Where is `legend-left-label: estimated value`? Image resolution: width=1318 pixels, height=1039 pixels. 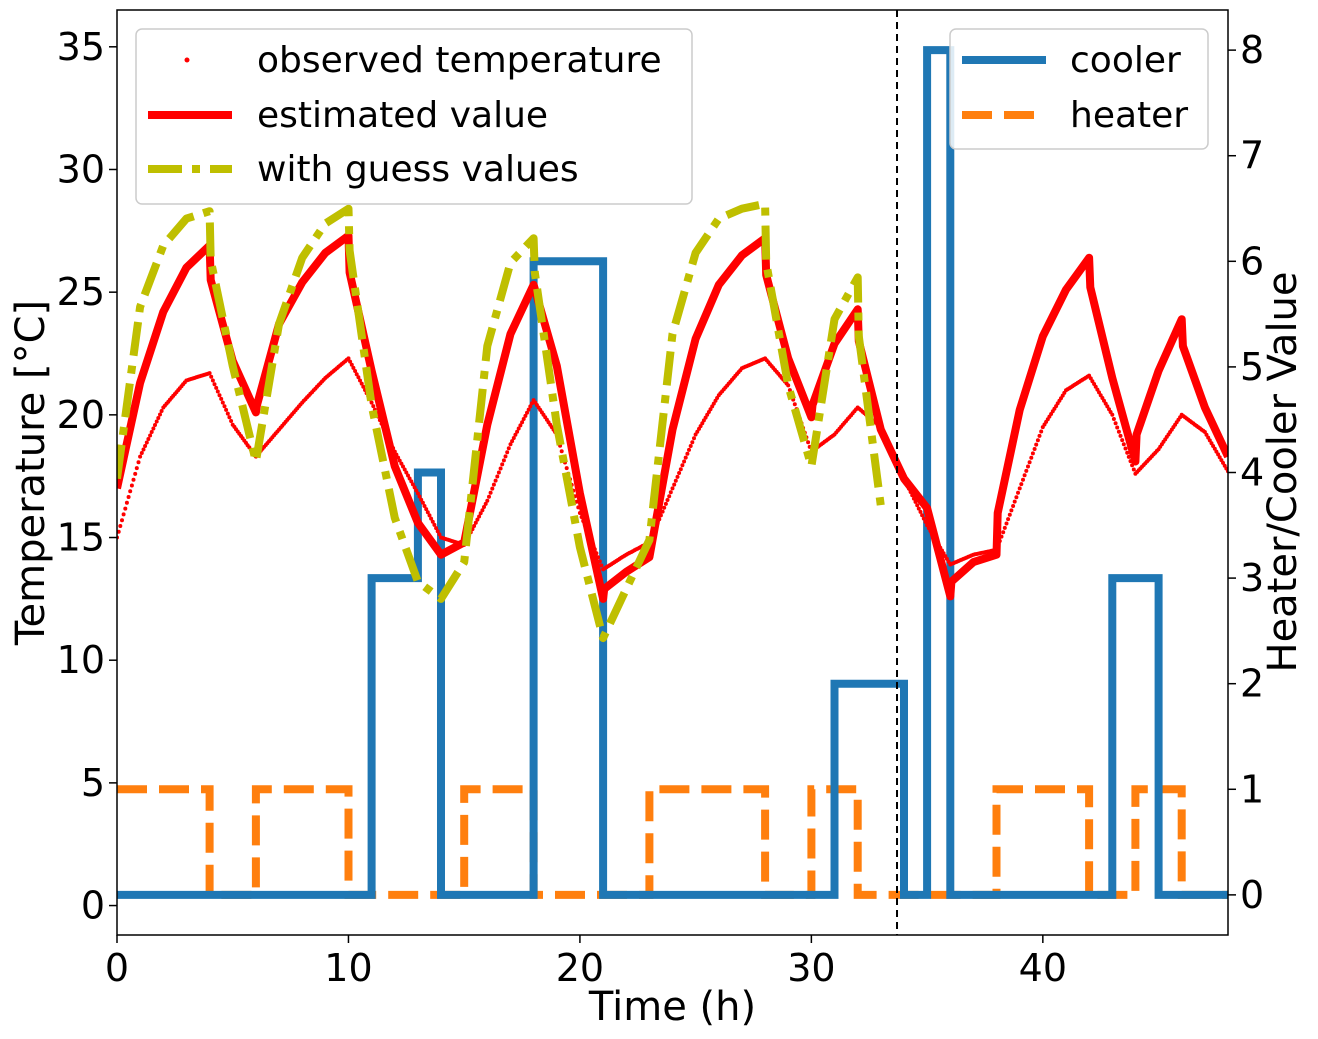
legend-left-label: estimated value is located at coordinates (402, 115).